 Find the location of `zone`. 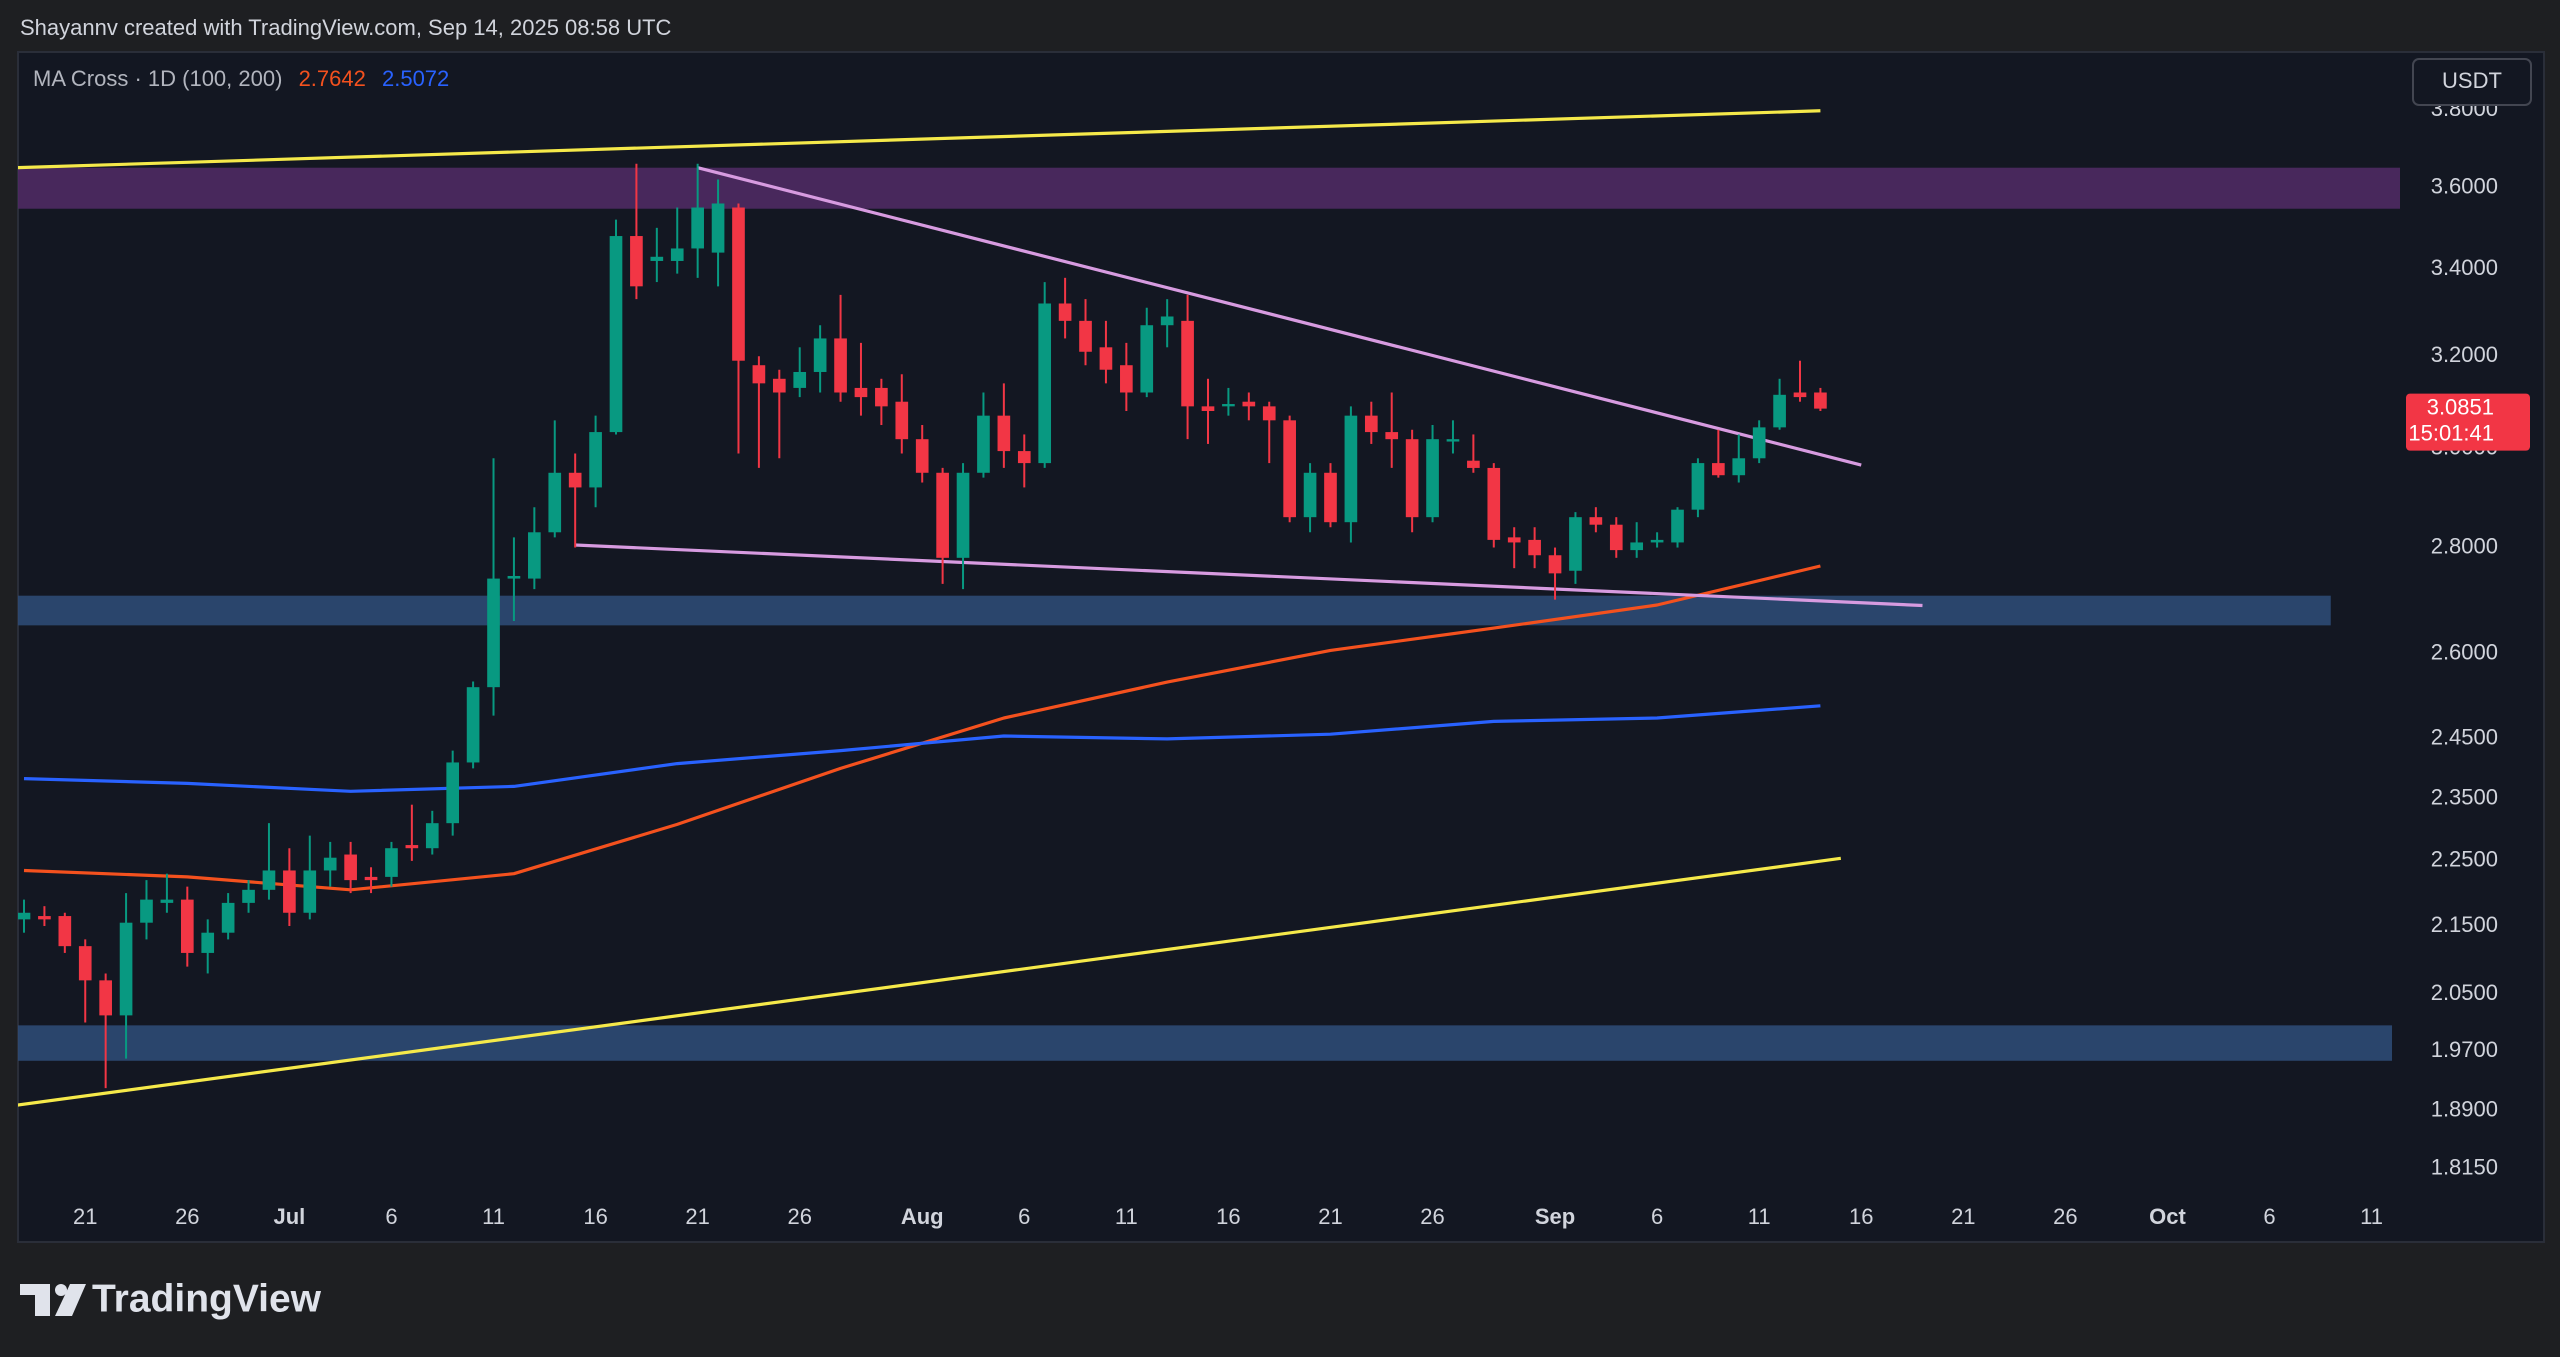

zone is located at coordinates (1209, 188).